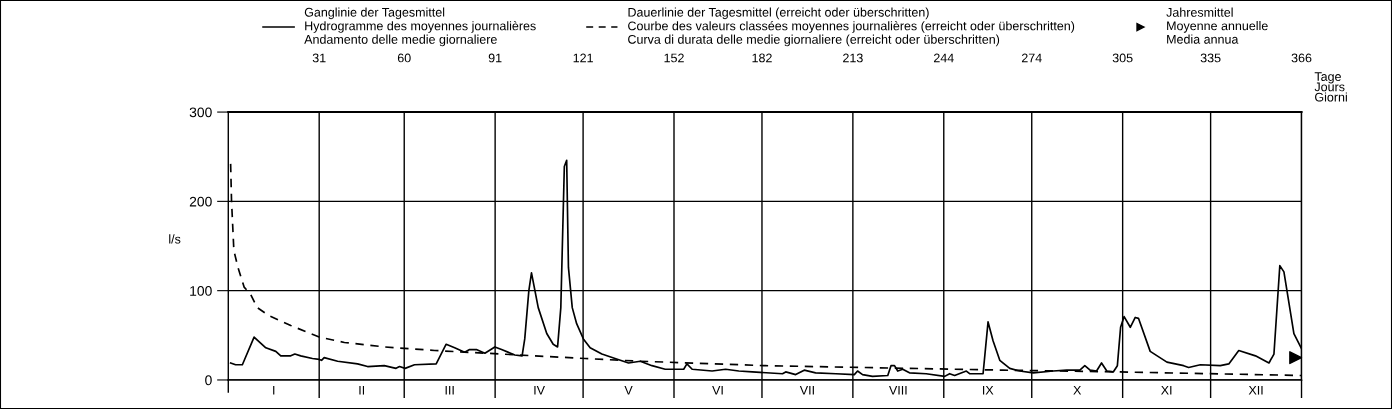  Describe the element at coordinates (362, 390) in the screenshot. I see `text: II` at that location.